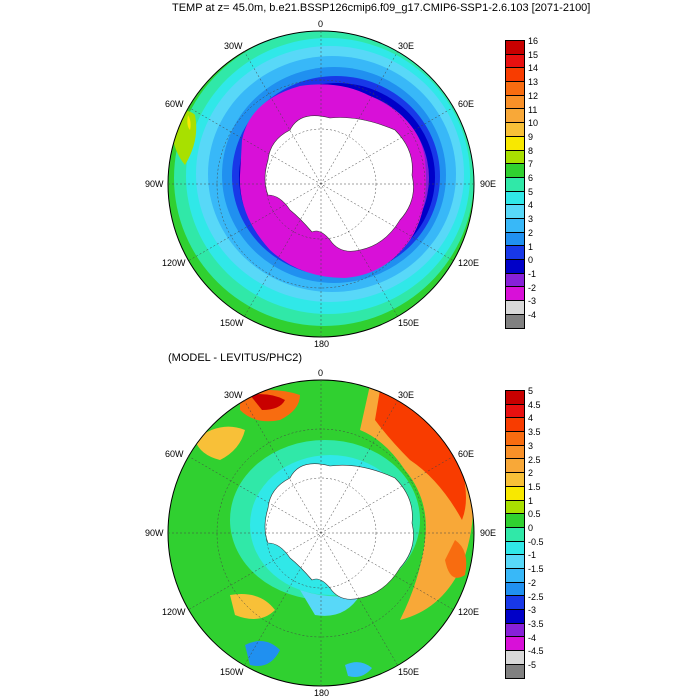  I want to click on top-colorbar-label: 16, so click(533, 41).